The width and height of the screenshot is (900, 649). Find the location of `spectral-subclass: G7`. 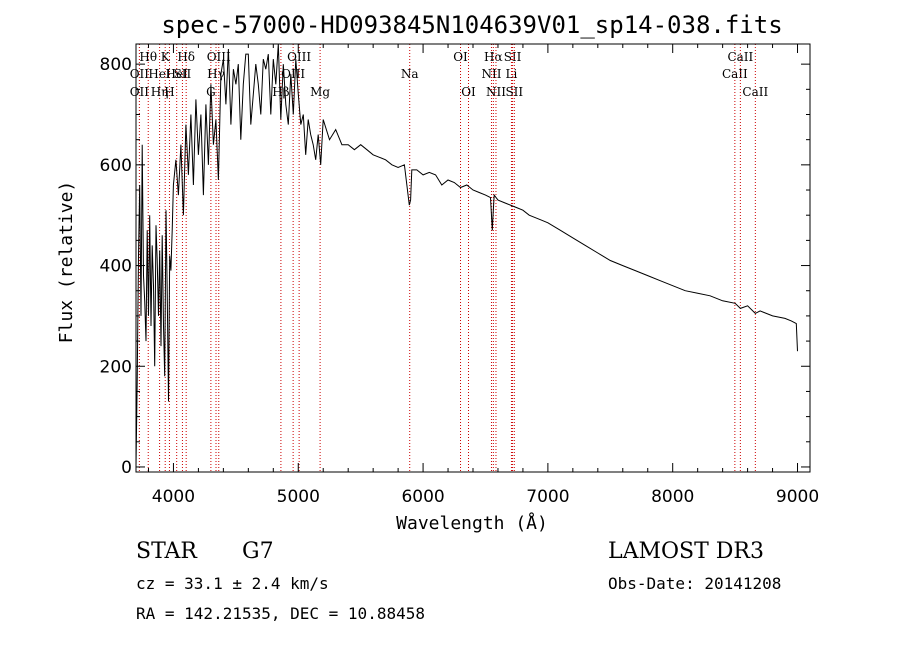

spectral-subclass: G7 is located at coordinates (258, 551).